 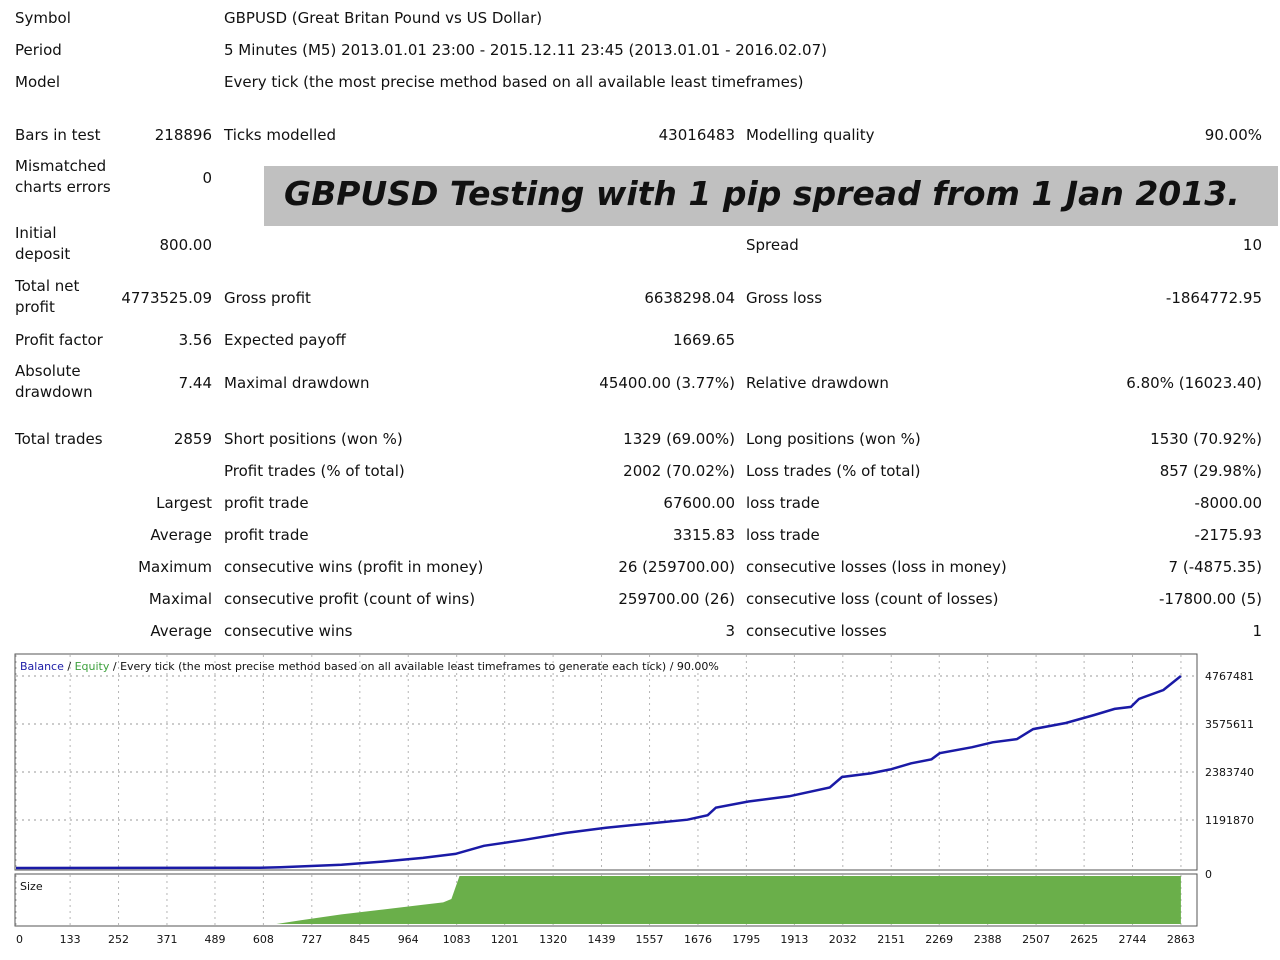 I want to click on y-tick-label: 4767481, so click(x=1229, y=676).